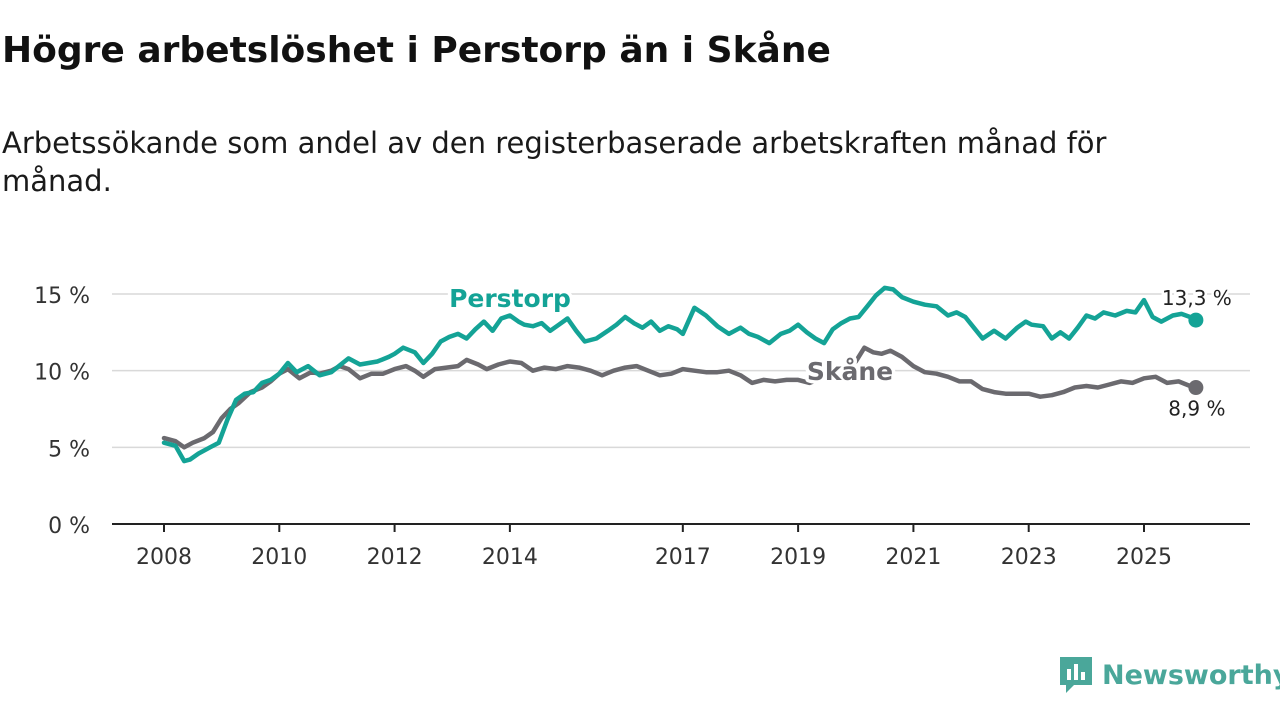 The image size is (1280, 720). I want to click on label-layer: 13,3 % 8,9 % Perstorp Skåne, so click(840, 352).